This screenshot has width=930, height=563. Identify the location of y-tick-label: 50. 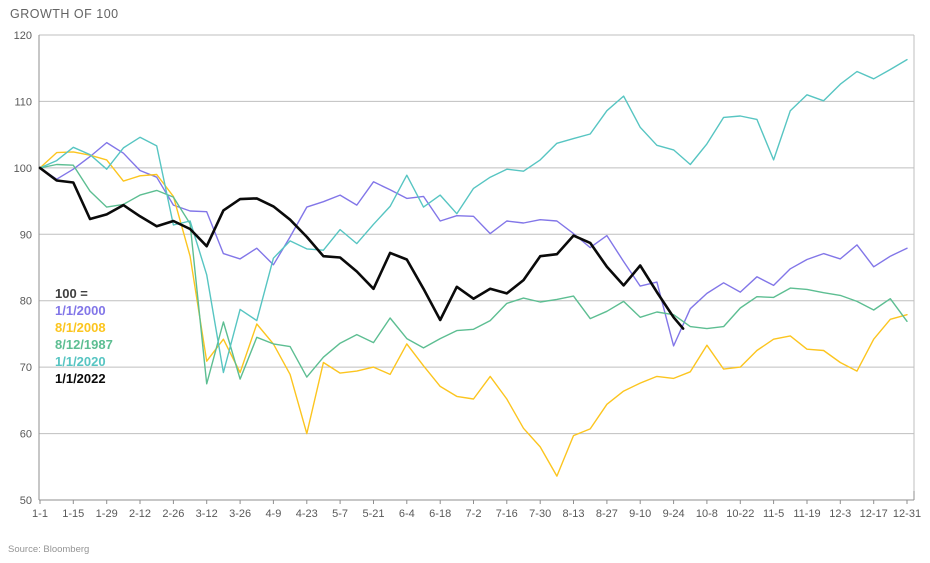
(26, 501).